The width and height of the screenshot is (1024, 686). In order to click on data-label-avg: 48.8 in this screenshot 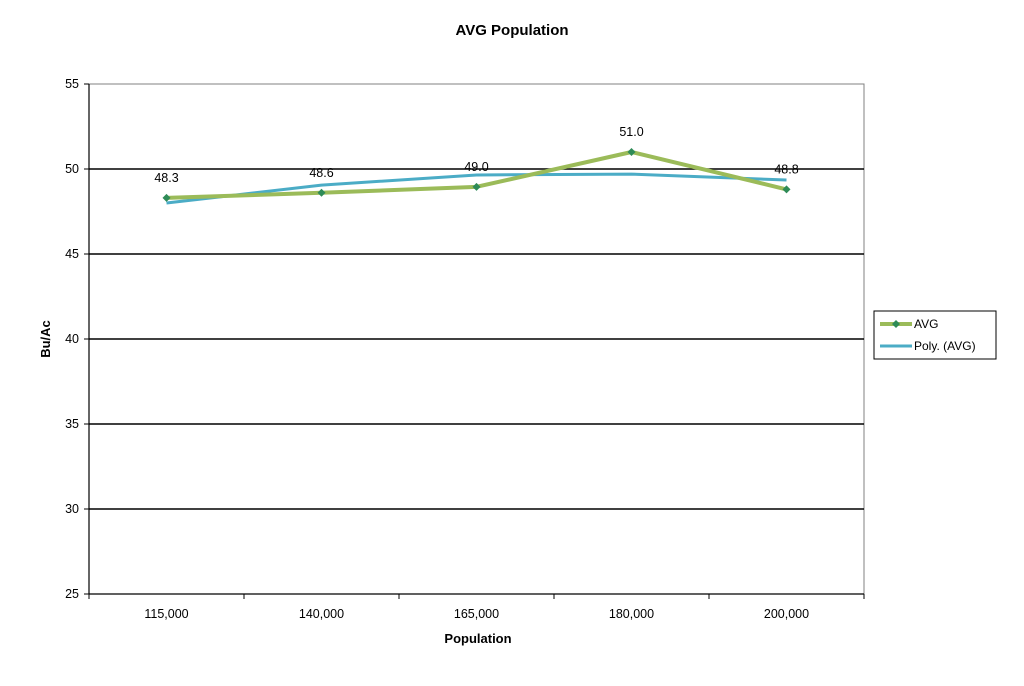, I will do `click(786, 169)`.